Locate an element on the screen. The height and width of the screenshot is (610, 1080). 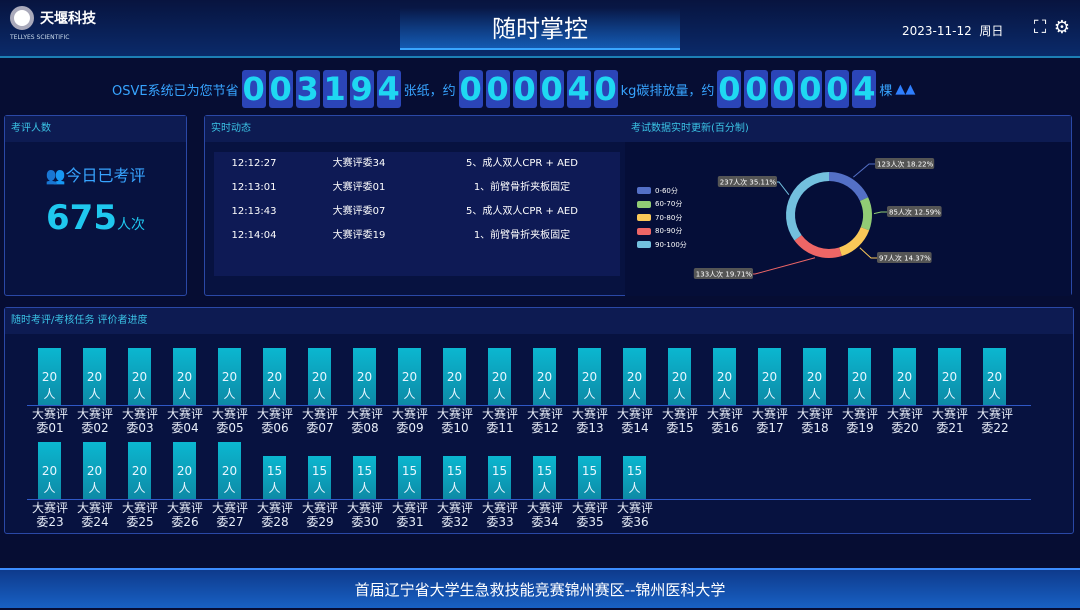
paper-unit: 张纸，约 is located at coordinates (429, 91).